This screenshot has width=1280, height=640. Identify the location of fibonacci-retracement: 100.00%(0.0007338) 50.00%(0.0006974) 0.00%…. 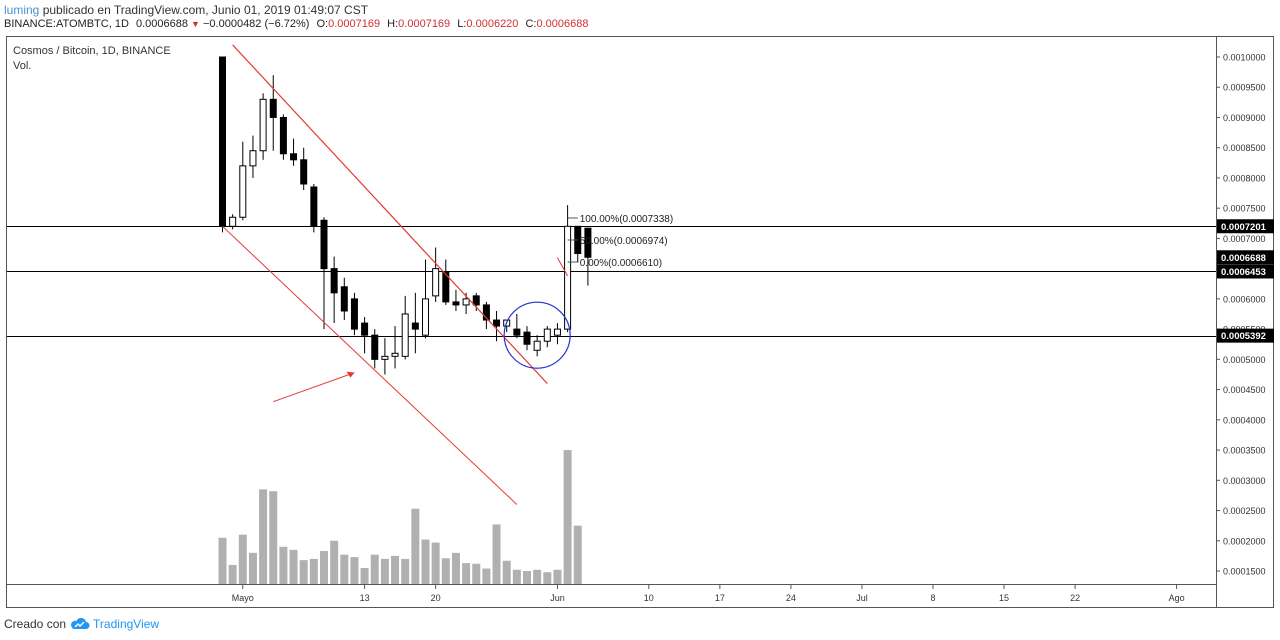
(620, 241).